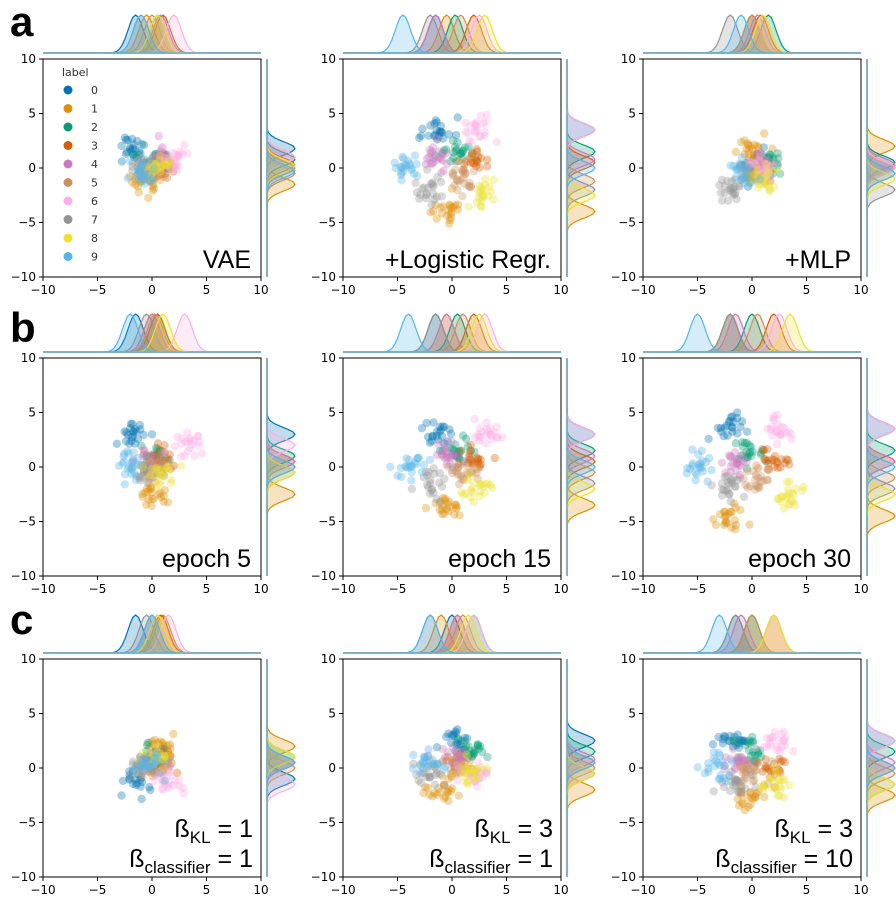  Describe the element at coordinates (881, 768) in the screenshot. I see `marginal-density-y` at that location.